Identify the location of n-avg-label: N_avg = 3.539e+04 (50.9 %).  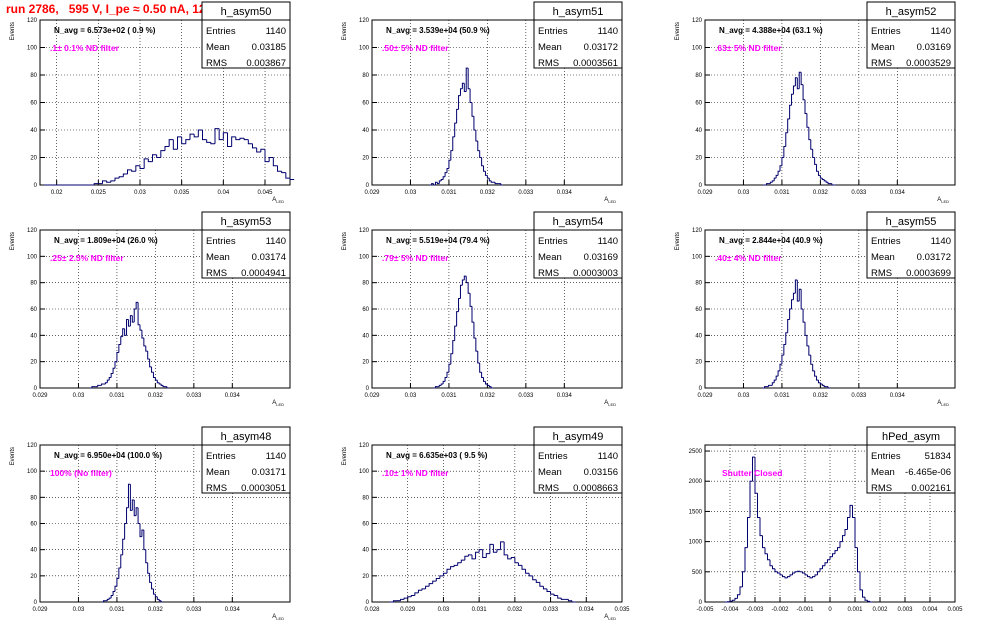
(438, 30).